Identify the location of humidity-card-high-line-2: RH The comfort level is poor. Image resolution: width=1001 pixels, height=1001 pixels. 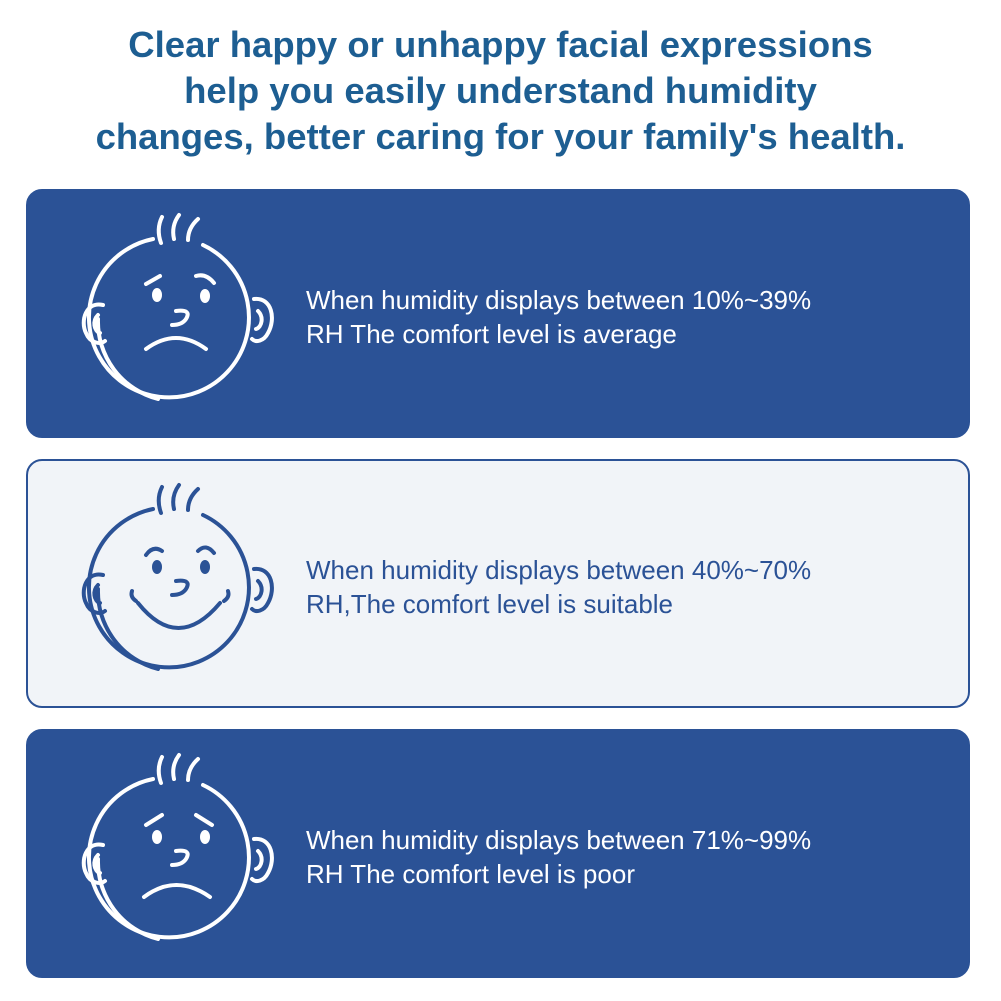
(470, 874).